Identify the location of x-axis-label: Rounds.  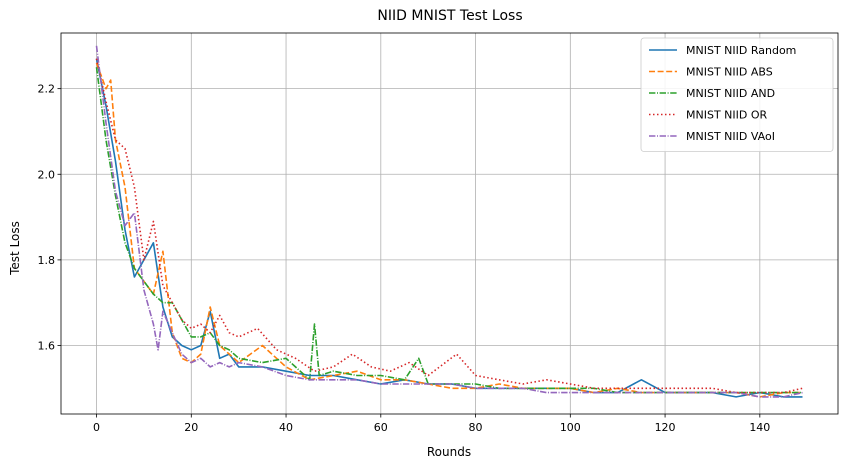
(449, 452).